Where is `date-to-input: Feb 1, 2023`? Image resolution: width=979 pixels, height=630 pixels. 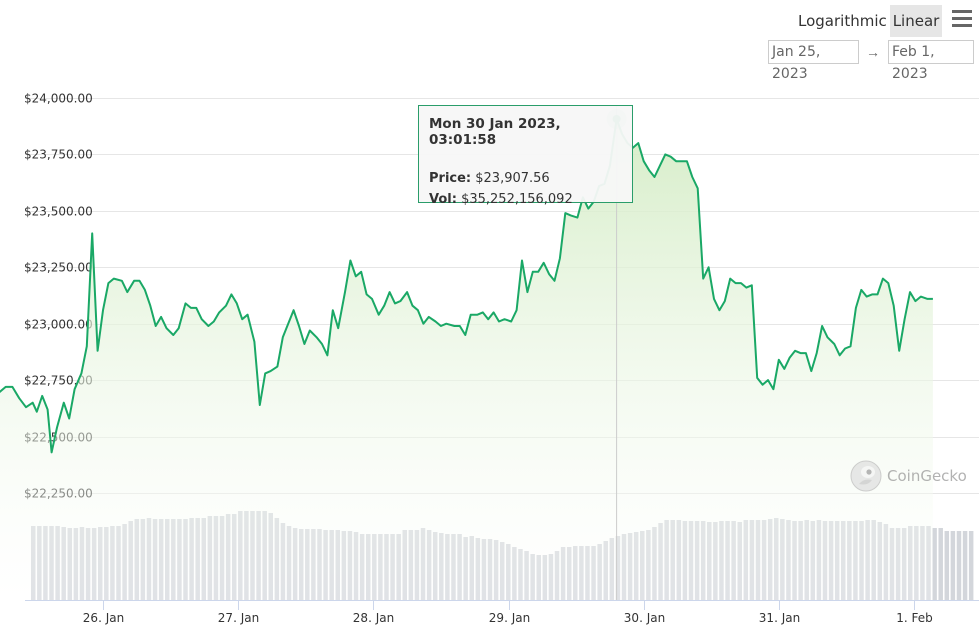 date-to-input: Feb 1, 2023 is located at coordinates (931, 61).